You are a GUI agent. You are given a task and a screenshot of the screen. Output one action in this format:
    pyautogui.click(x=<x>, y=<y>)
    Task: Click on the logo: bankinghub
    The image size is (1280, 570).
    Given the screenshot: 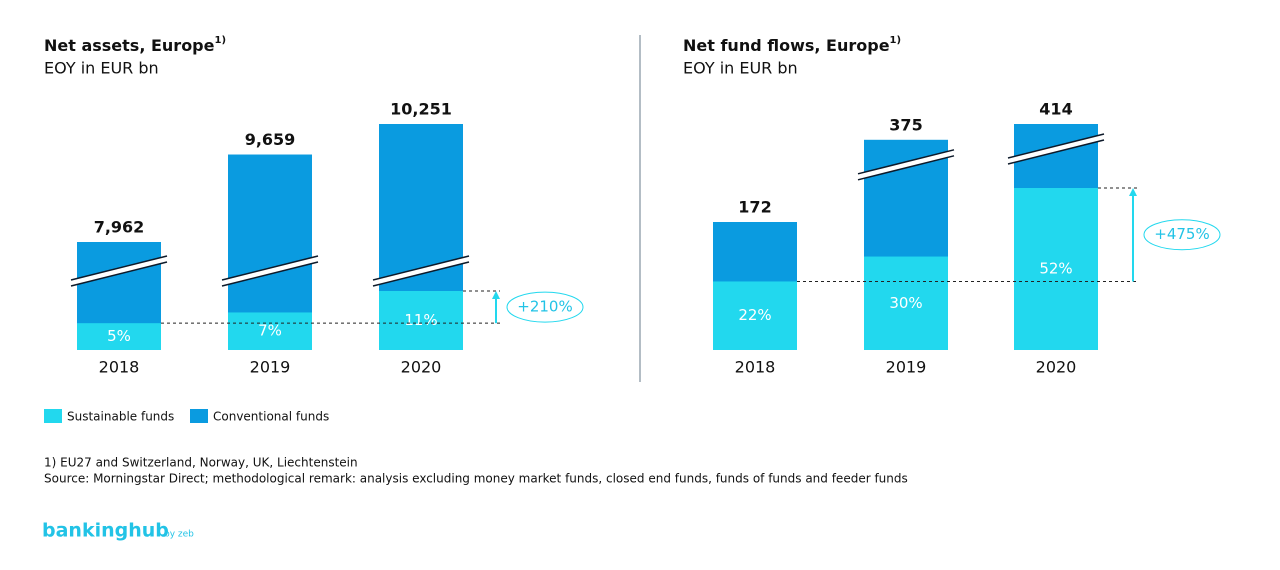 What is the action you would take?
    pyautogui.click(x=105, y=531)
    